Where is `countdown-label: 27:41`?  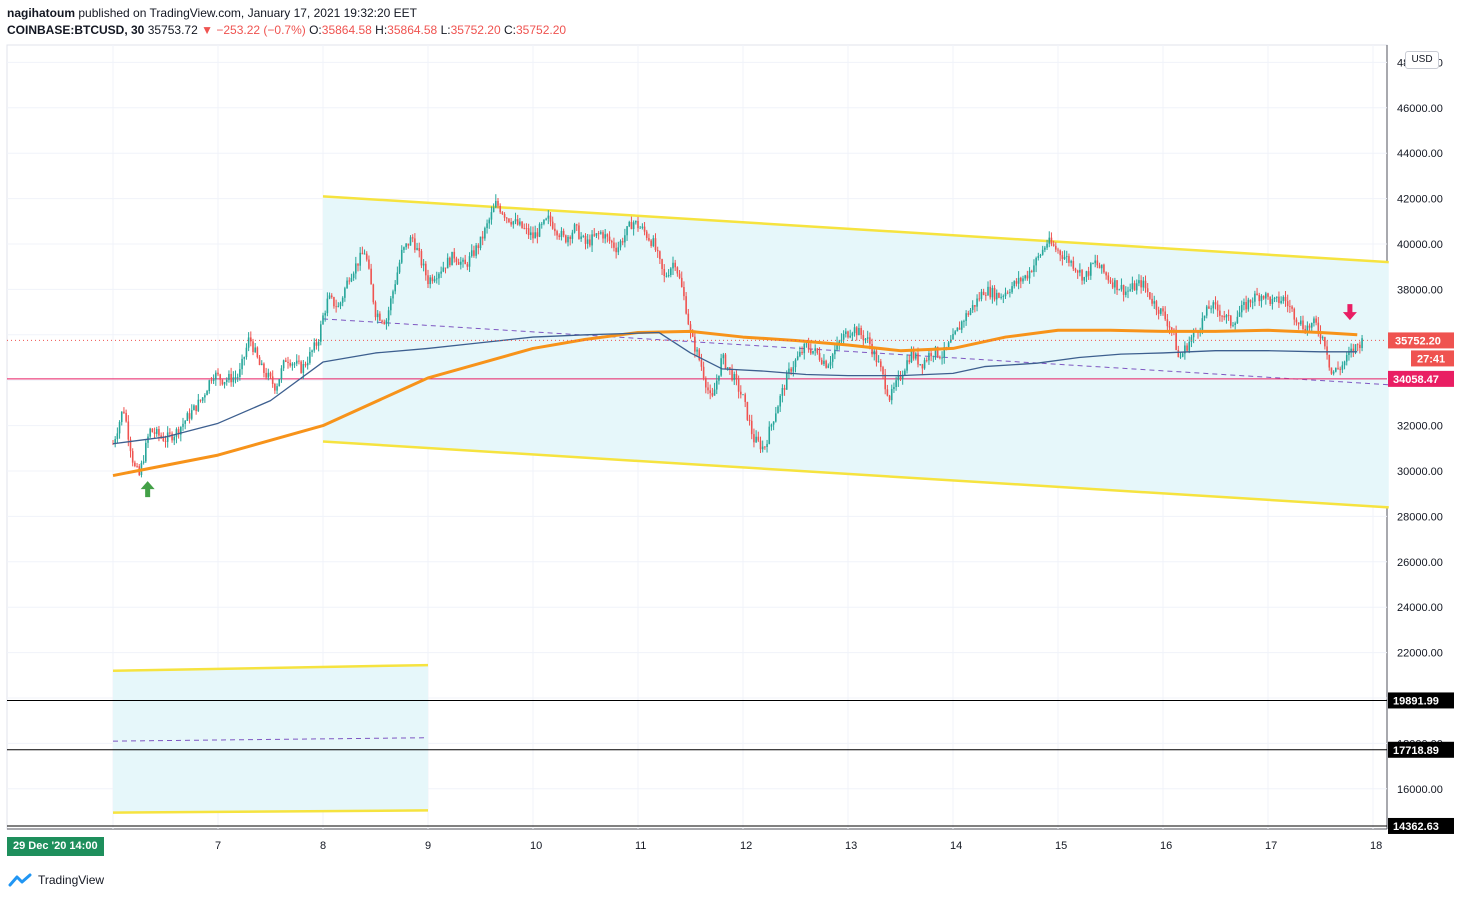
countdown-label: 27:41 is located at coordinates (1431, 359).